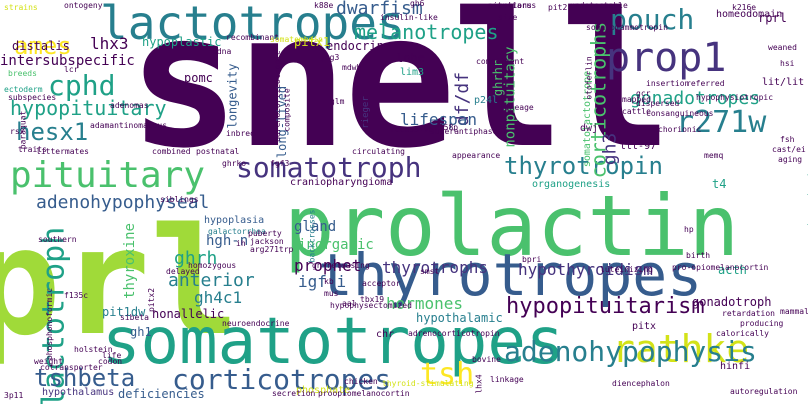 This screenshot has height=404, width=808. I want to click on word: nonallelic, so click(188, 314).